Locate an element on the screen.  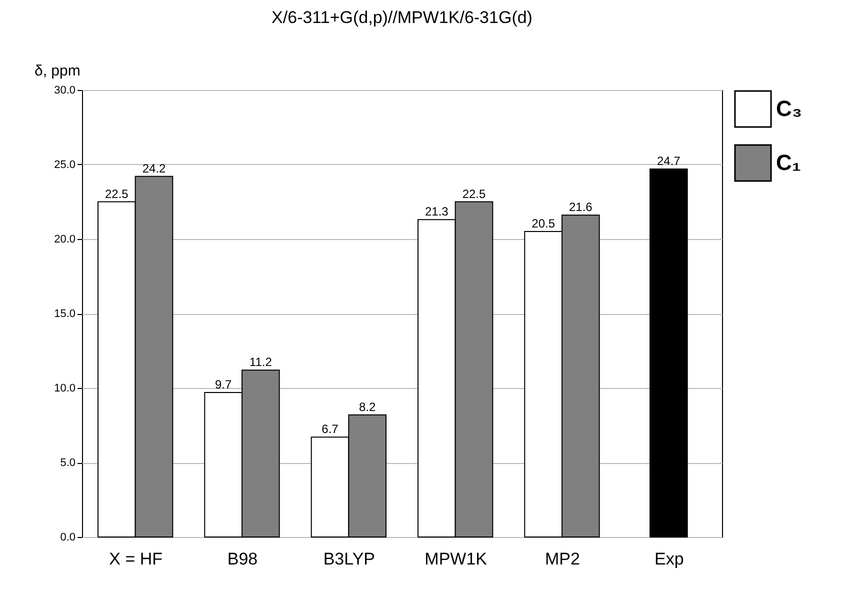
data-label: 21.6 is located at coordinates (580, 207).